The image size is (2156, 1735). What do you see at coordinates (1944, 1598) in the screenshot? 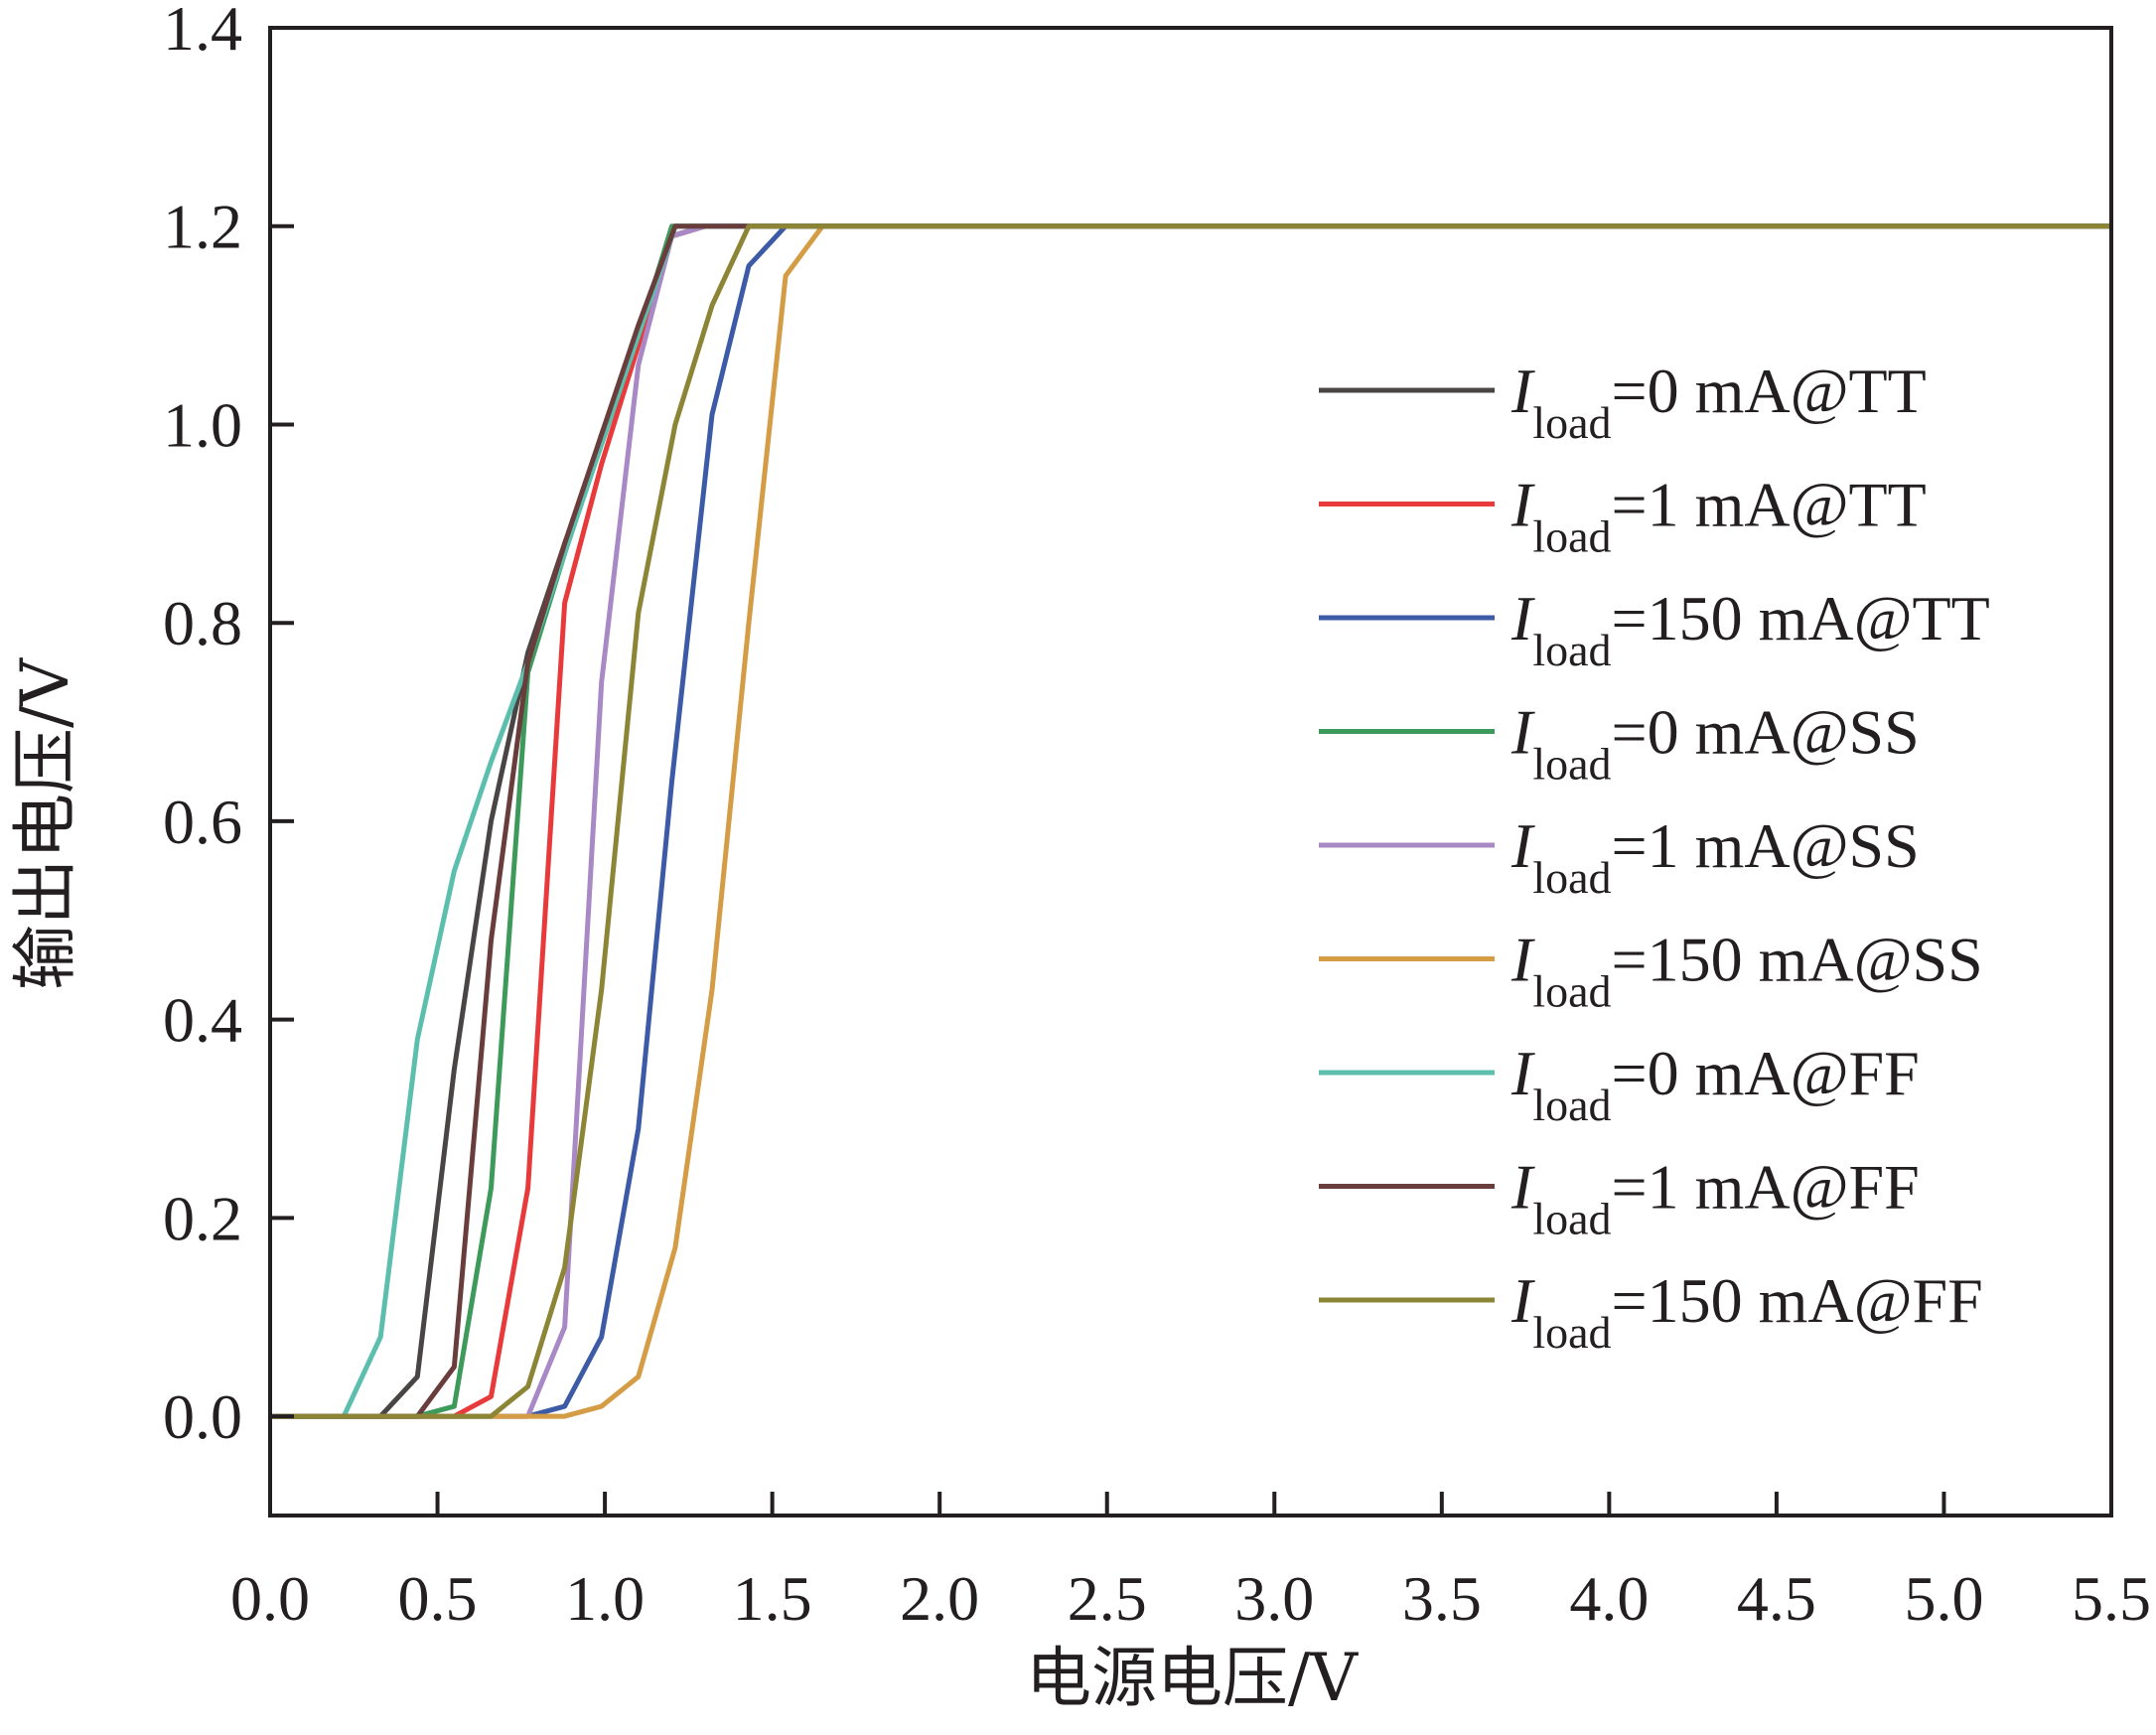
I see `x-tick-label: 5.0` at bounding box center [1944, 1598].